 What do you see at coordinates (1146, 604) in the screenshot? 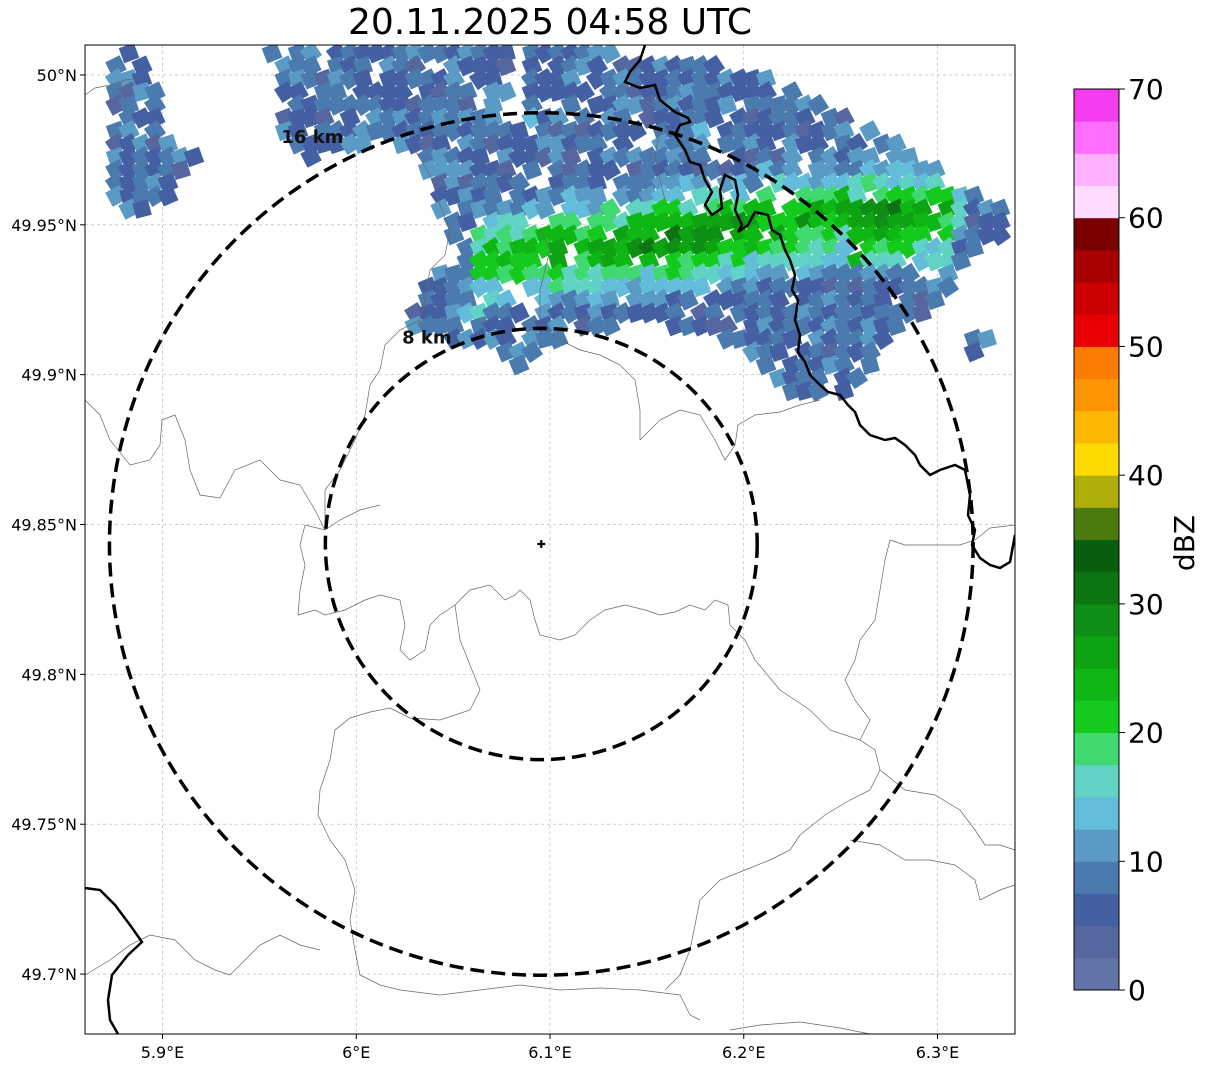
I see `colorbar-tick-label-3: 30` at bounding box center [1146, 604].